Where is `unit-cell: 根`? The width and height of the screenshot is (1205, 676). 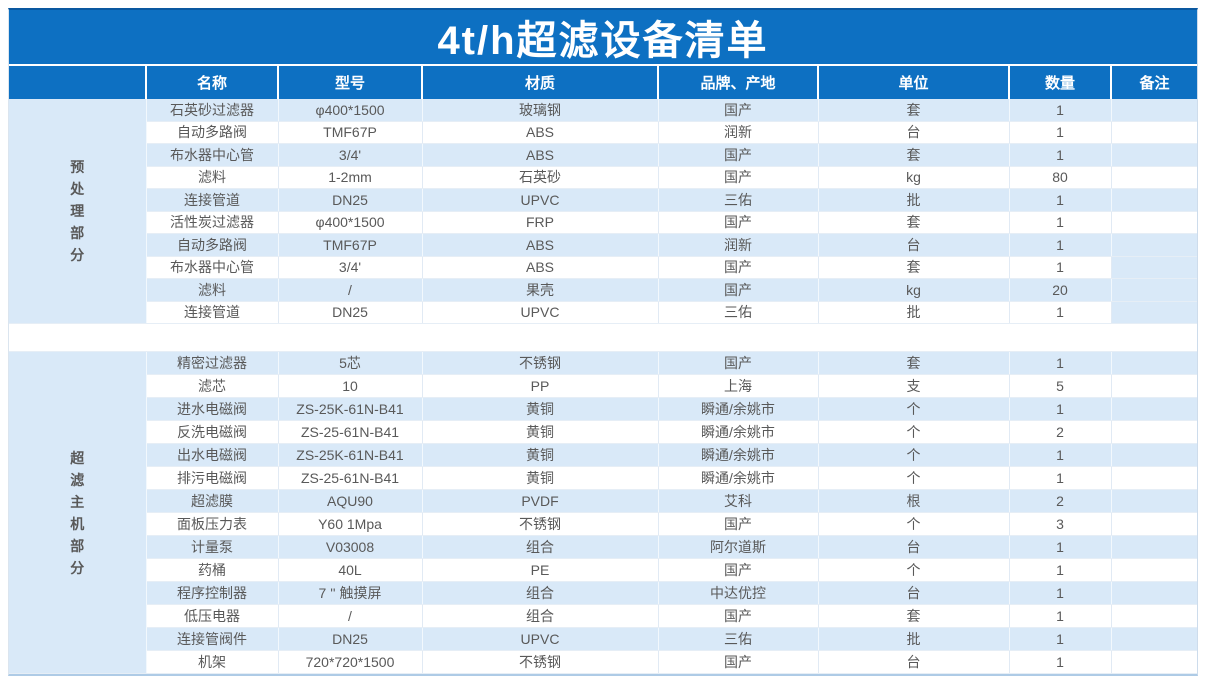
unit-cell: 根 is located at coordinates (914, 501).